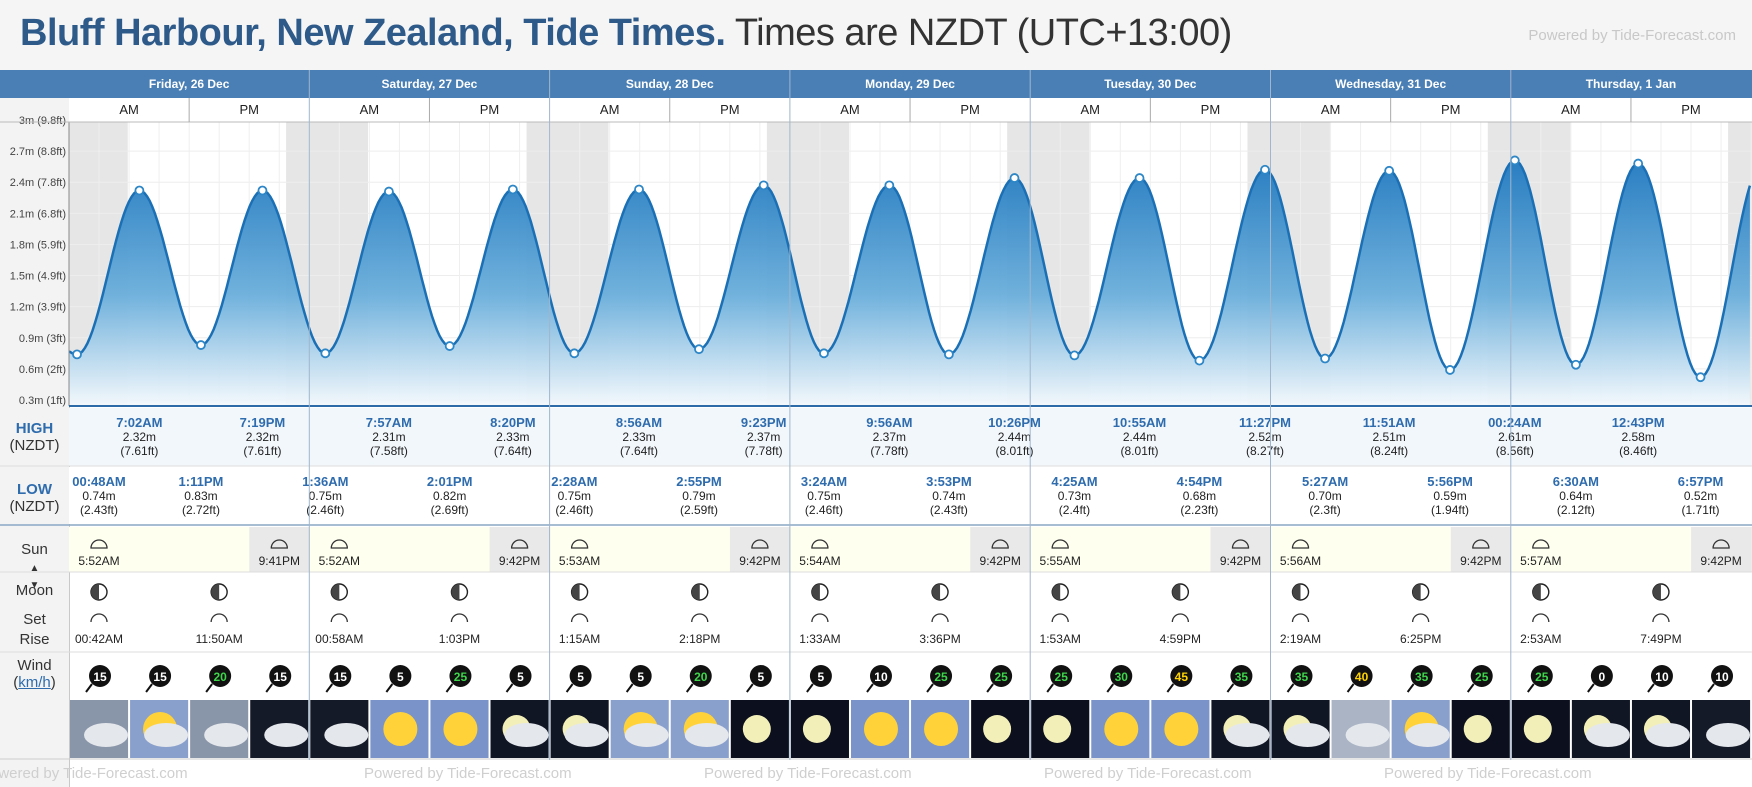 Image resolution: width=1752 pixels, height=787 pixels. I want to click on wind-speed: 25, so click(461, 677).